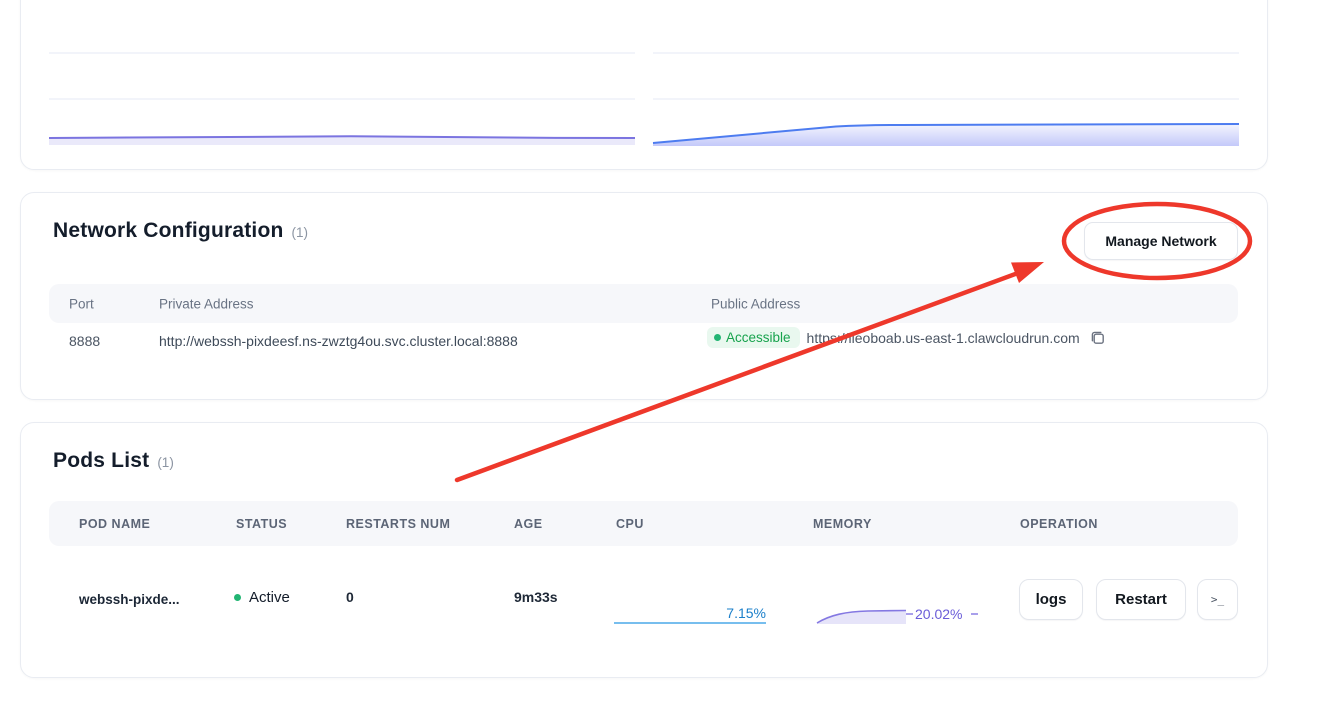 Image resolution: width=1317 pixels, height=703 pixels. What do you see at coordinates (746, 613) in the screenshot?
I see `cpu-percent-label: 7.15%` at bounding box center [746, 613].